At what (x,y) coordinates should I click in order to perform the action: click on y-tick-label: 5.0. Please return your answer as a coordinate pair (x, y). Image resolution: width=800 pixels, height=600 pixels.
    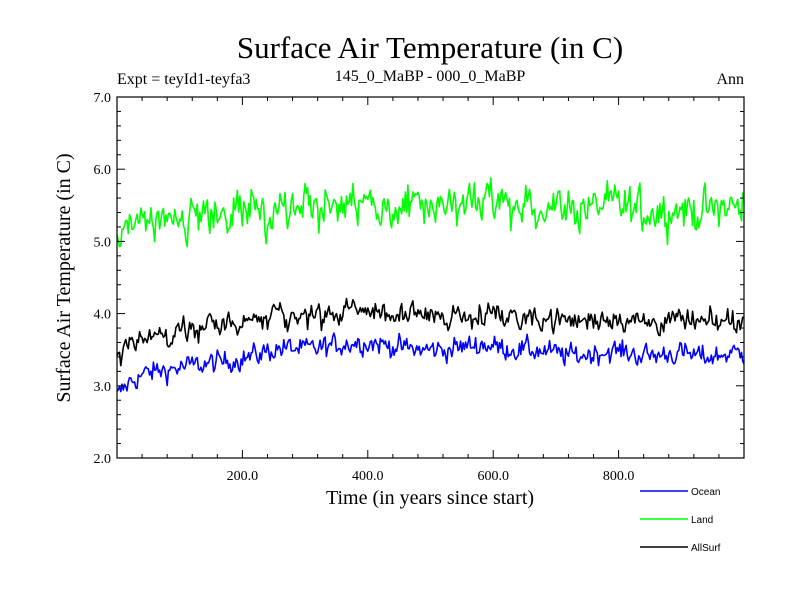
    Looking at the image, I should click on (103, 242).